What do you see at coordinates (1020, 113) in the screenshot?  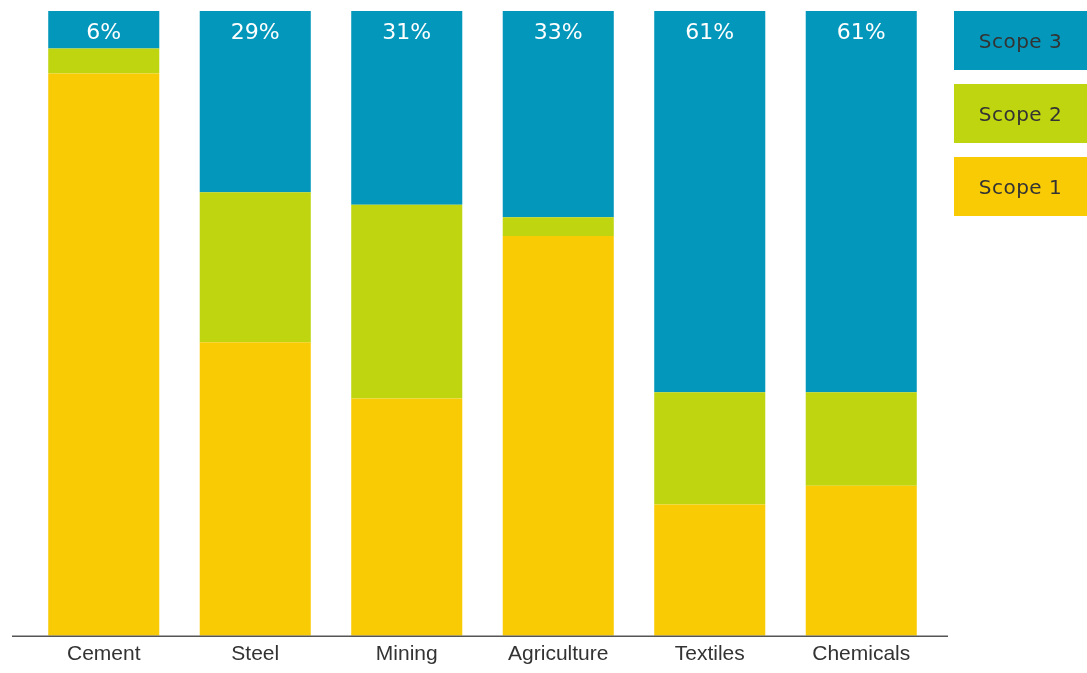 I see `text: Scope 2` at bounding box center [1020, 113].